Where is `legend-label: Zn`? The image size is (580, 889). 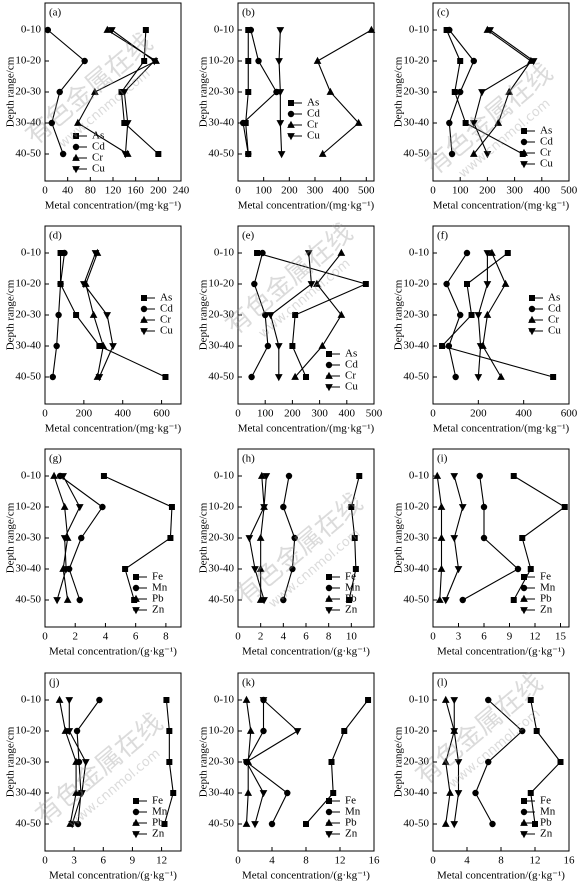 legend-label: Zn is located at coordinates (546, 834).